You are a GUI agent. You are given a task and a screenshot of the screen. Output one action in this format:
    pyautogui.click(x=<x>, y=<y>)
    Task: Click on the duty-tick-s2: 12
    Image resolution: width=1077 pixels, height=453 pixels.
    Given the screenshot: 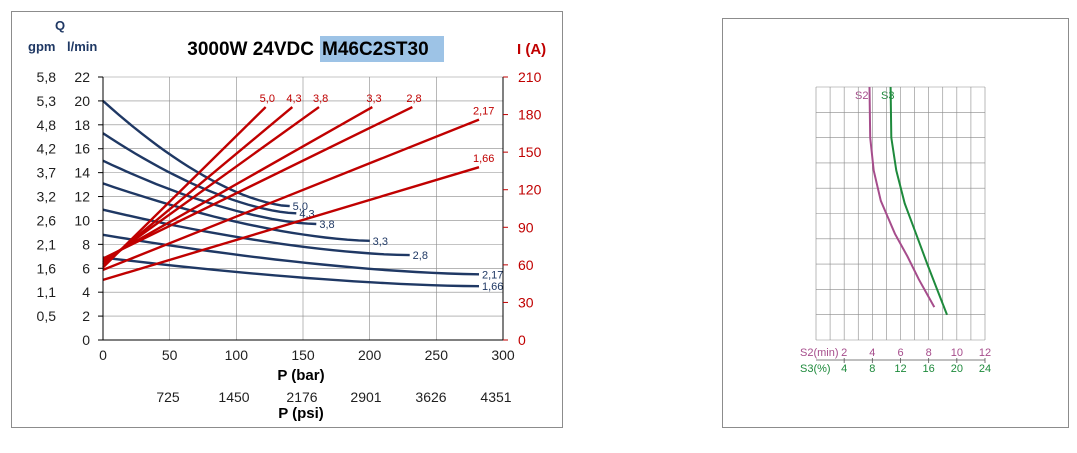 What is the action you would take?
    pyautogui.click(x=985, y=353)
    